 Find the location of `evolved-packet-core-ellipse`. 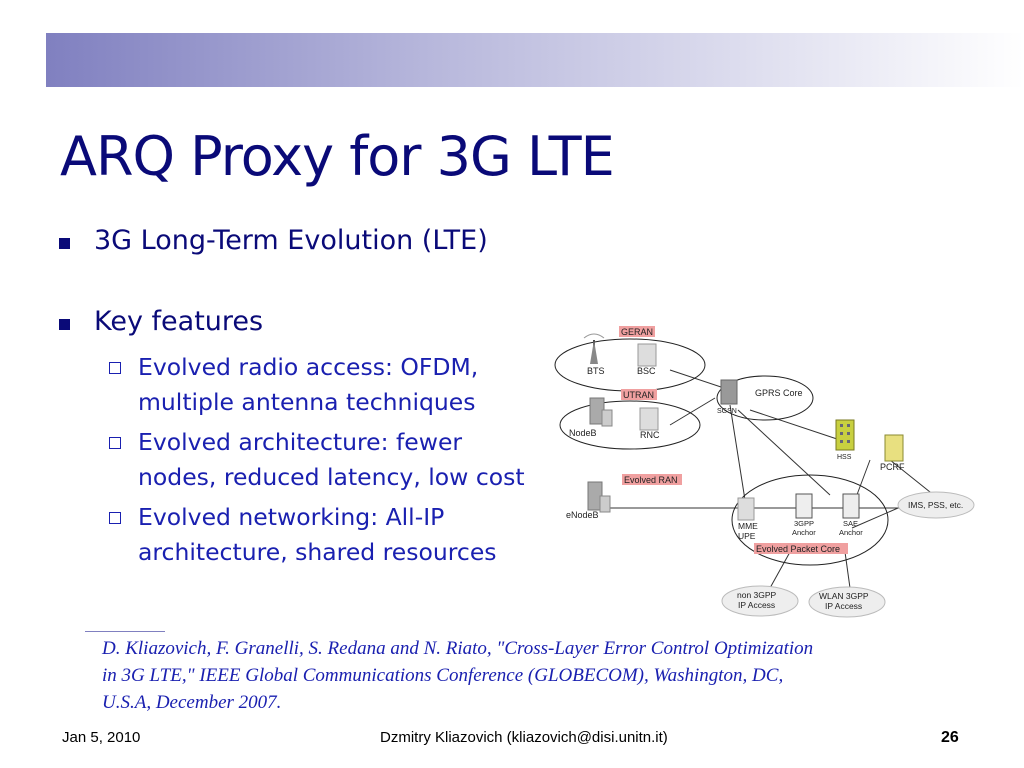

evolved-packet-core-ellipse is located at coordinates (810, 520).